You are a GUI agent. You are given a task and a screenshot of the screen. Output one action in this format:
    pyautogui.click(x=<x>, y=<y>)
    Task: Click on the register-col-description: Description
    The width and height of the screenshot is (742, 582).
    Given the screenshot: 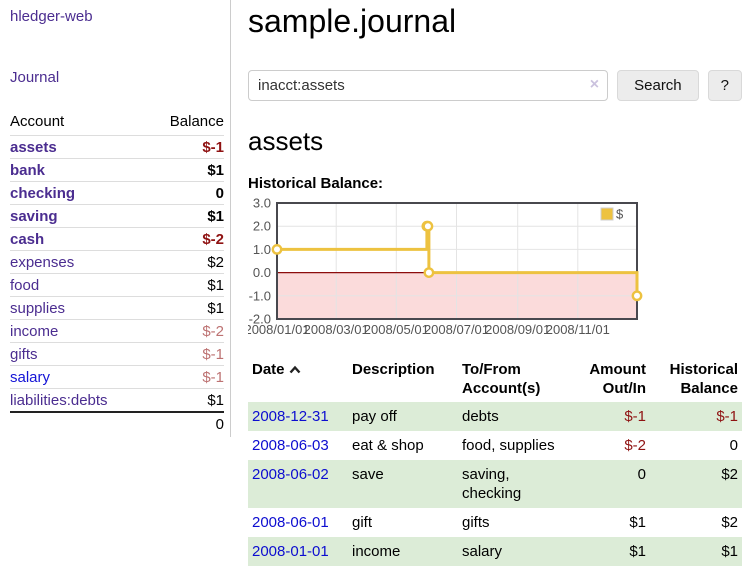 What is the action you would take?
    pyautogui.click(x=403, y=379)
    